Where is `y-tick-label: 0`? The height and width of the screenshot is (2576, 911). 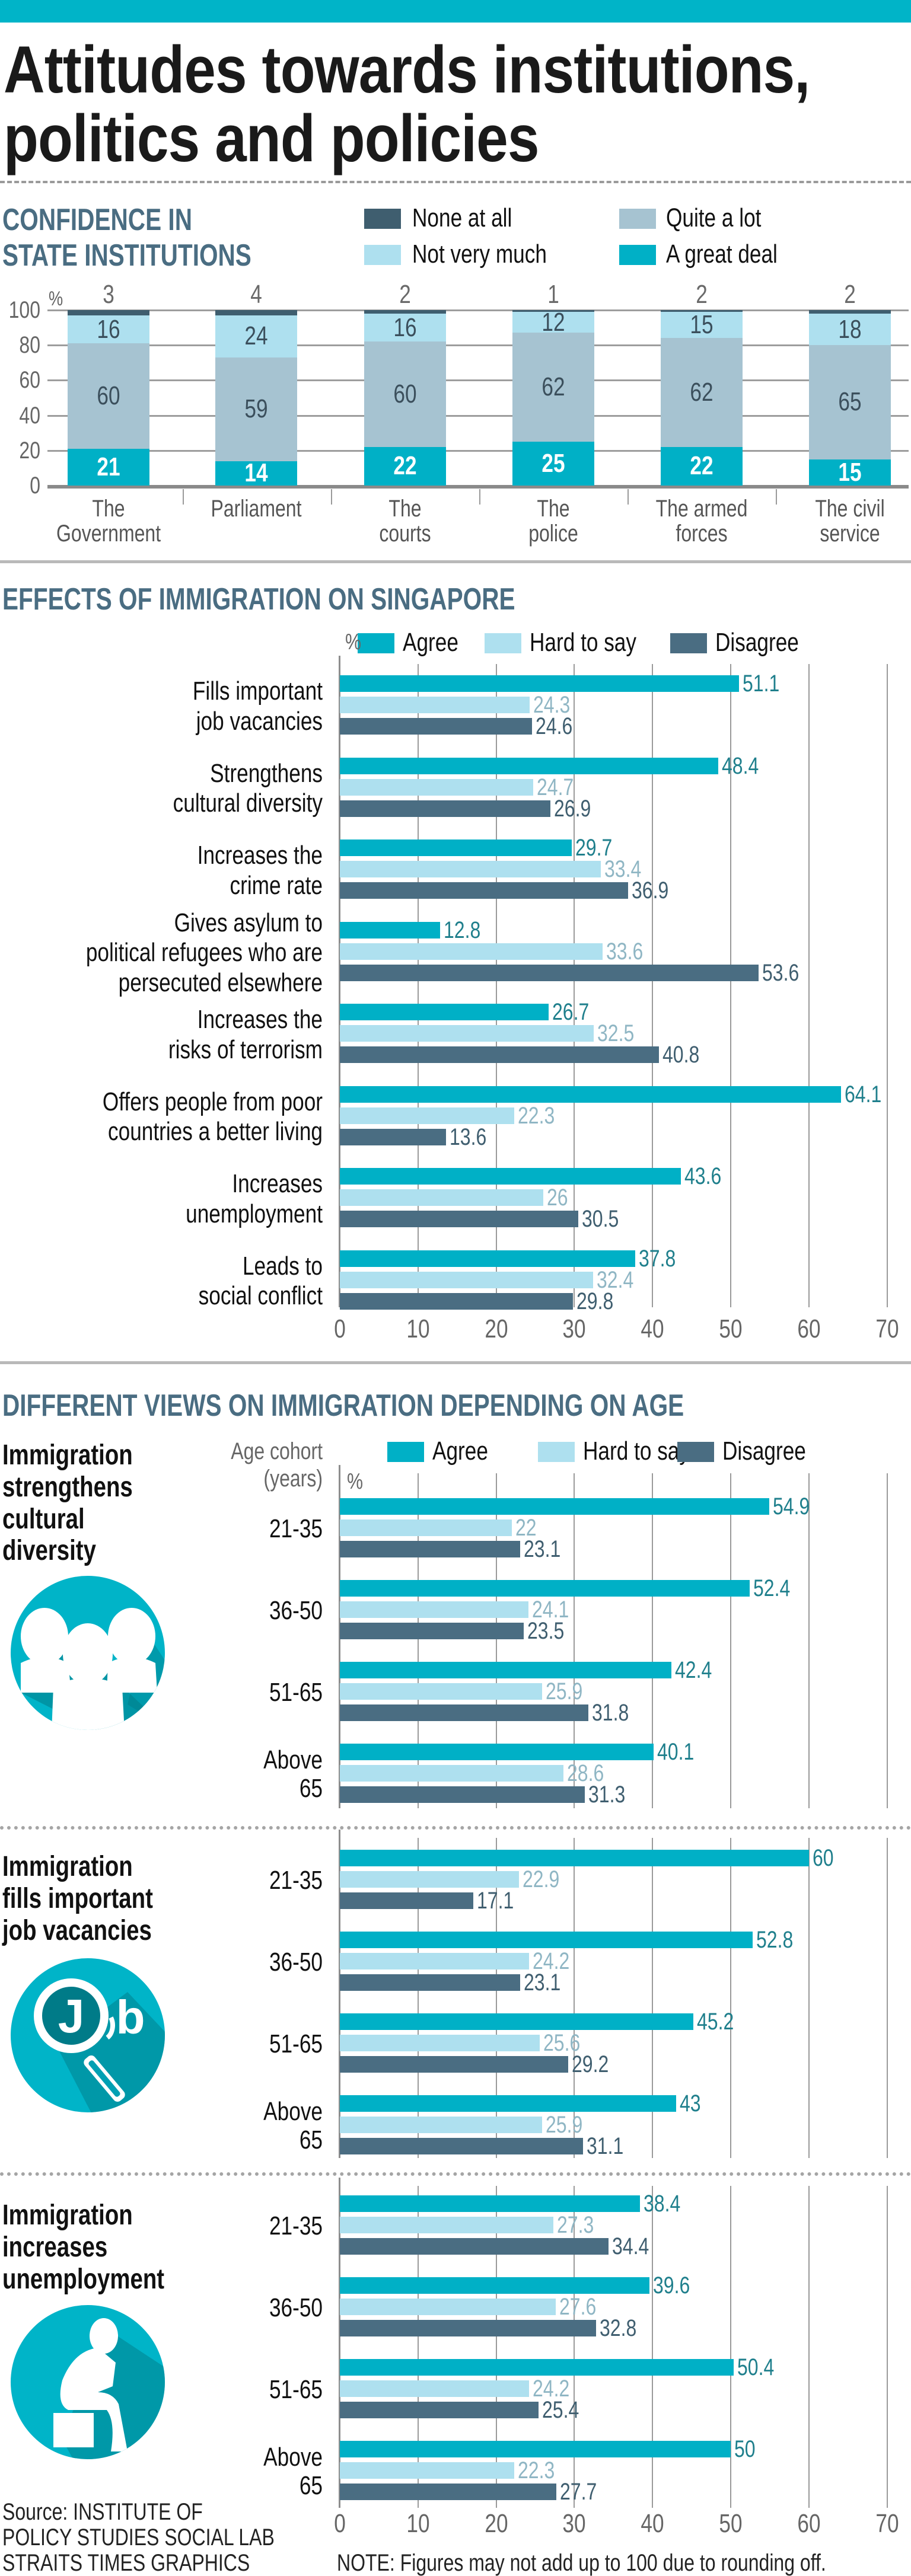 y-tick-label: 0 is located at coordinates (35, 486).